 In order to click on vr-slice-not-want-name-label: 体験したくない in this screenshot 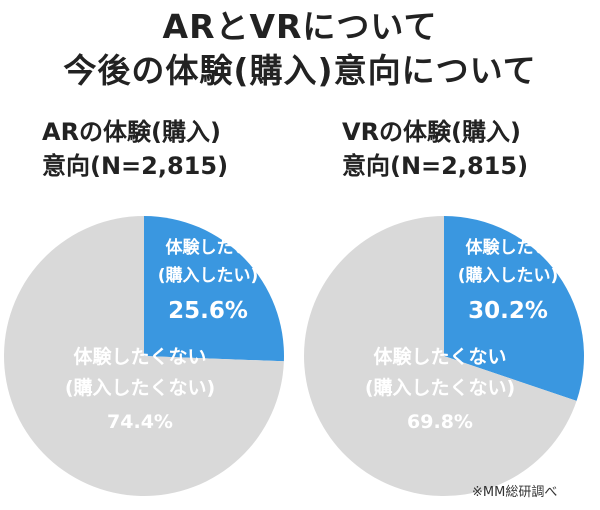, I will do `click(439, 356)`.